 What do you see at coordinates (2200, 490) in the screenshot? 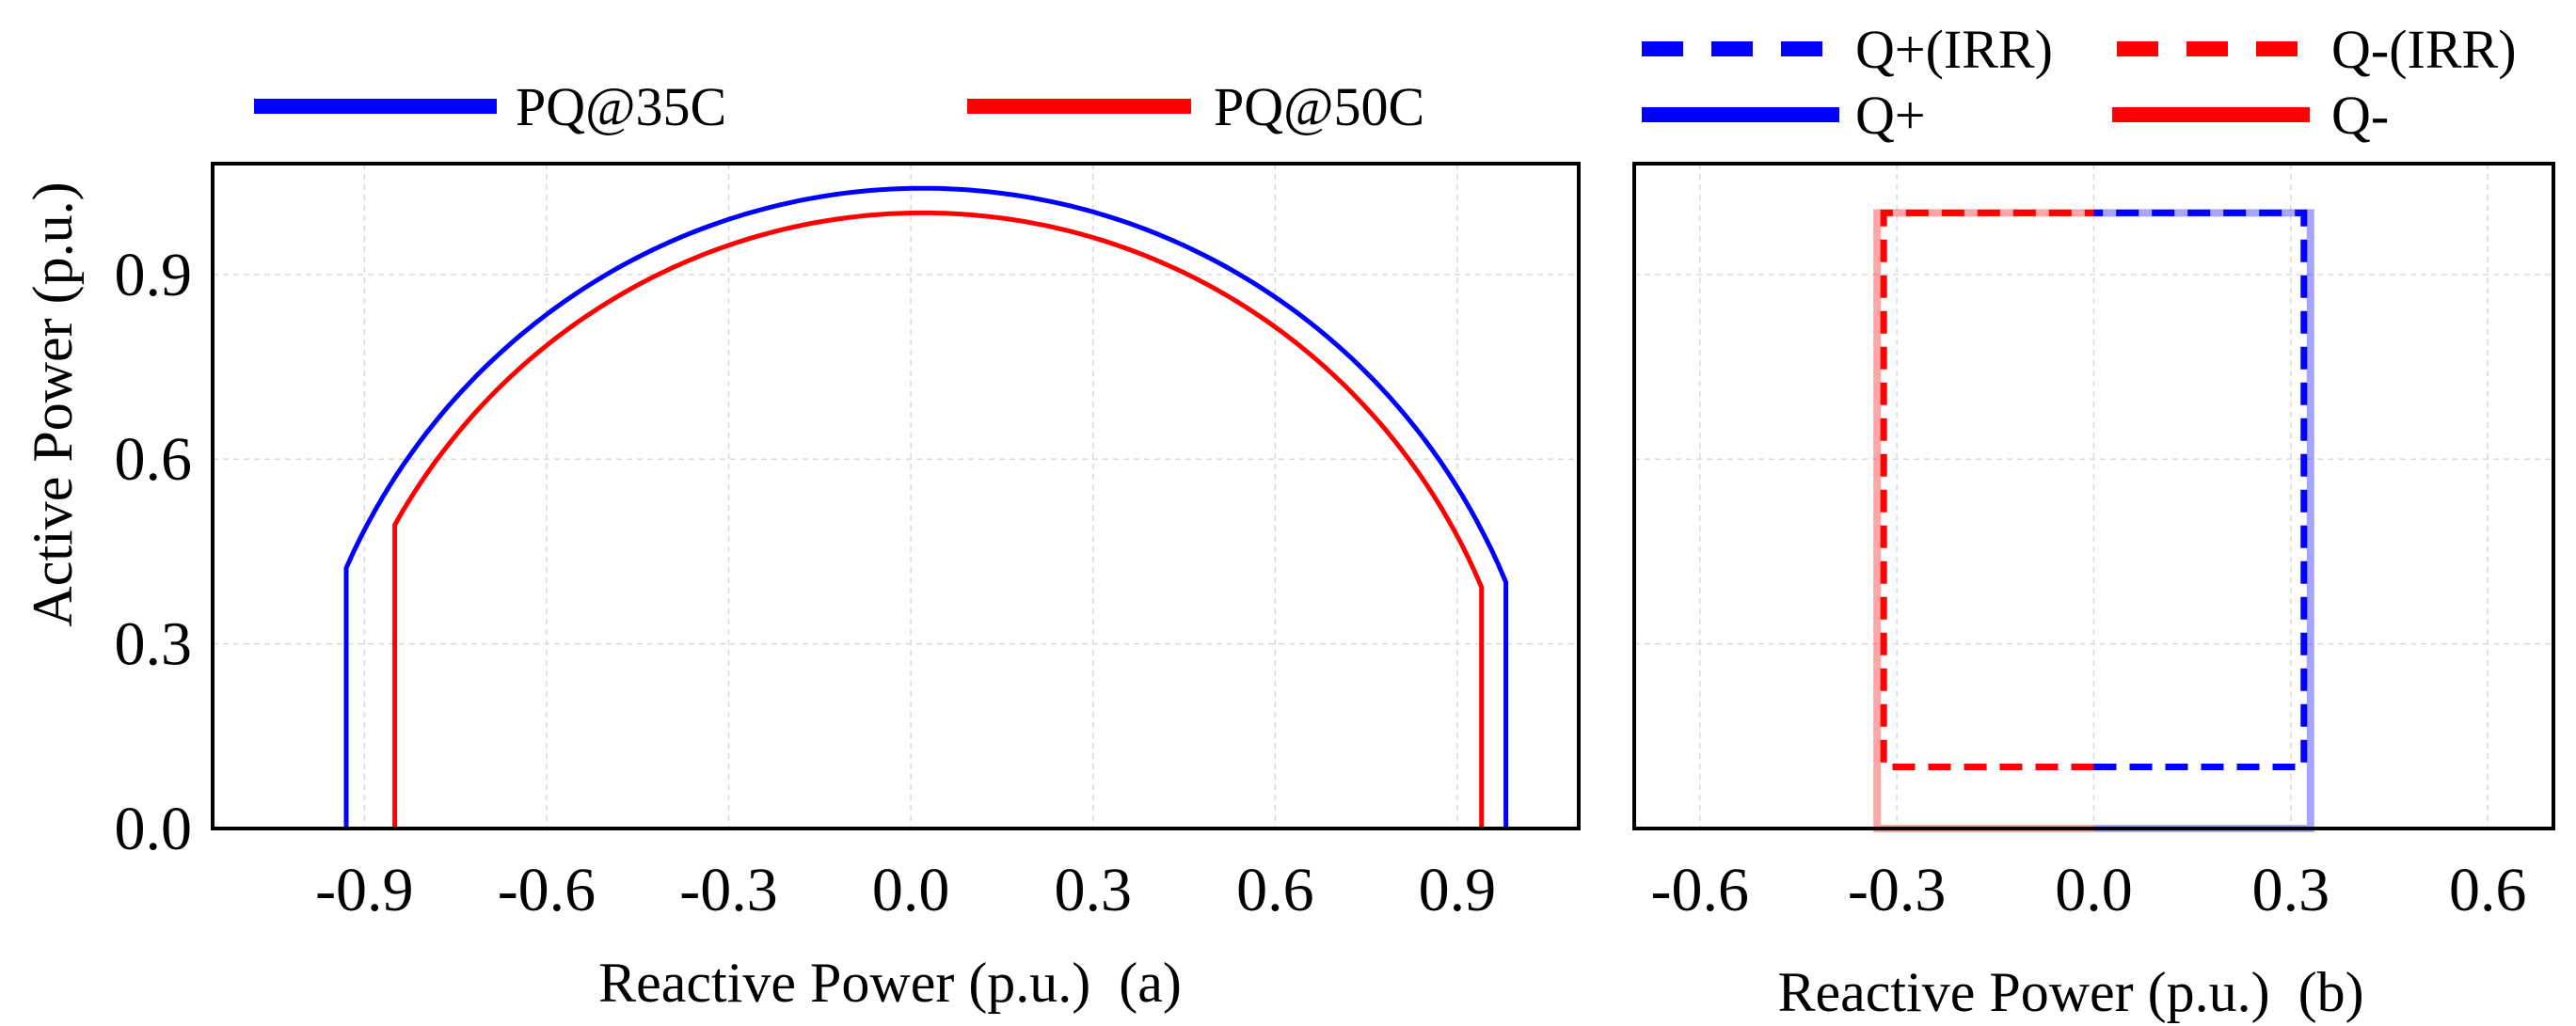
I see `series-qplus-irr-line` at bounding box center [2200, 490].